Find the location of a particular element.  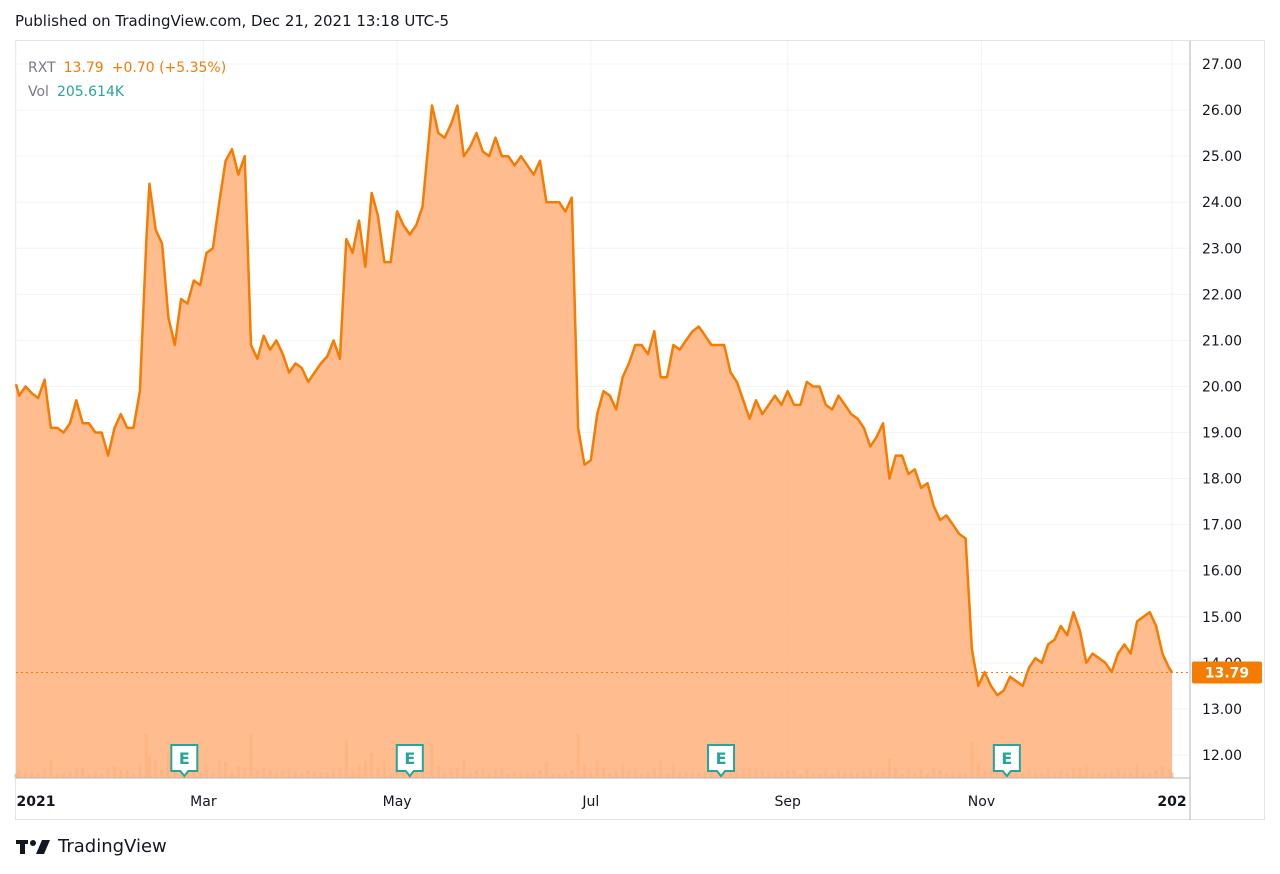

legend-row-price: RXT 13.79 +0.70 (+5.35%) is located at coordinates (127, 68).